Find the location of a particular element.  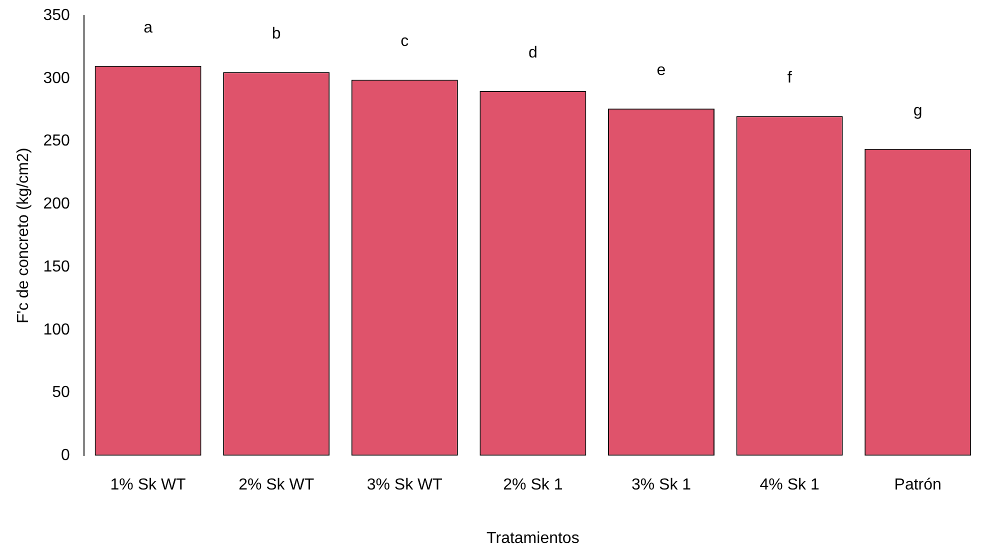

y-tick-label: 300 is located at coordinates (56, 78).